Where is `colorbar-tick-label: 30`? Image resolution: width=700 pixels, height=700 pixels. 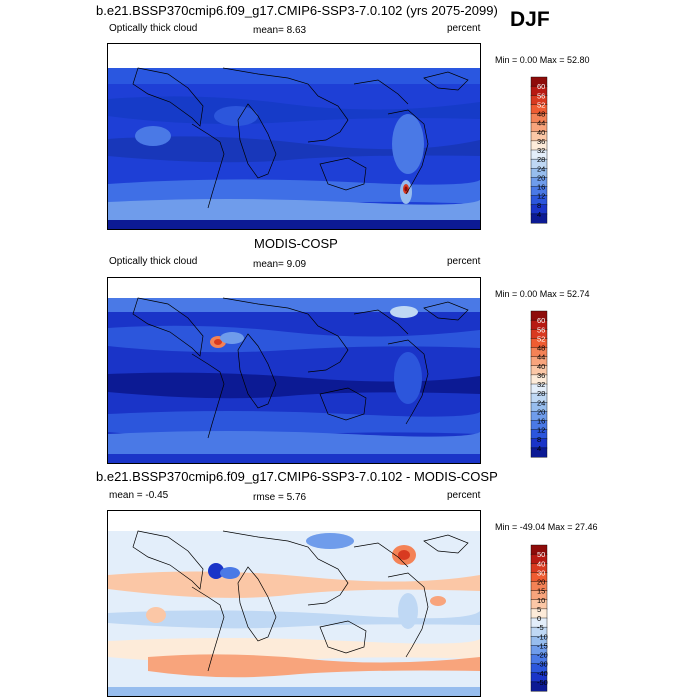
colorbar-tick-label: 30 is located at coordinates (541, 572).